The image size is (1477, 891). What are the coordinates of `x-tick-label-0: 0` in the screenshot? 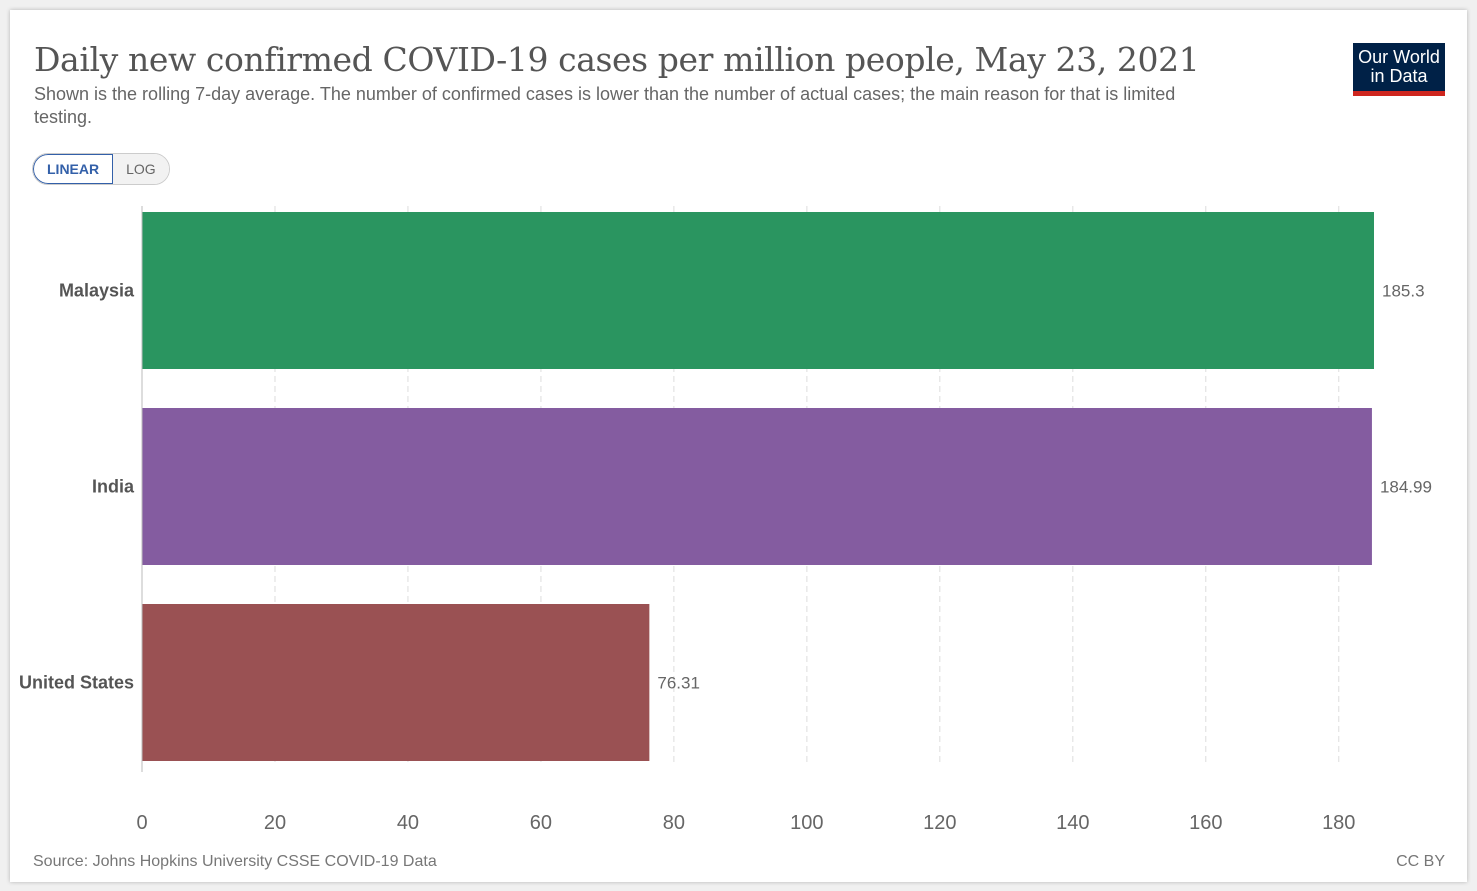 It's located at (141, 823).